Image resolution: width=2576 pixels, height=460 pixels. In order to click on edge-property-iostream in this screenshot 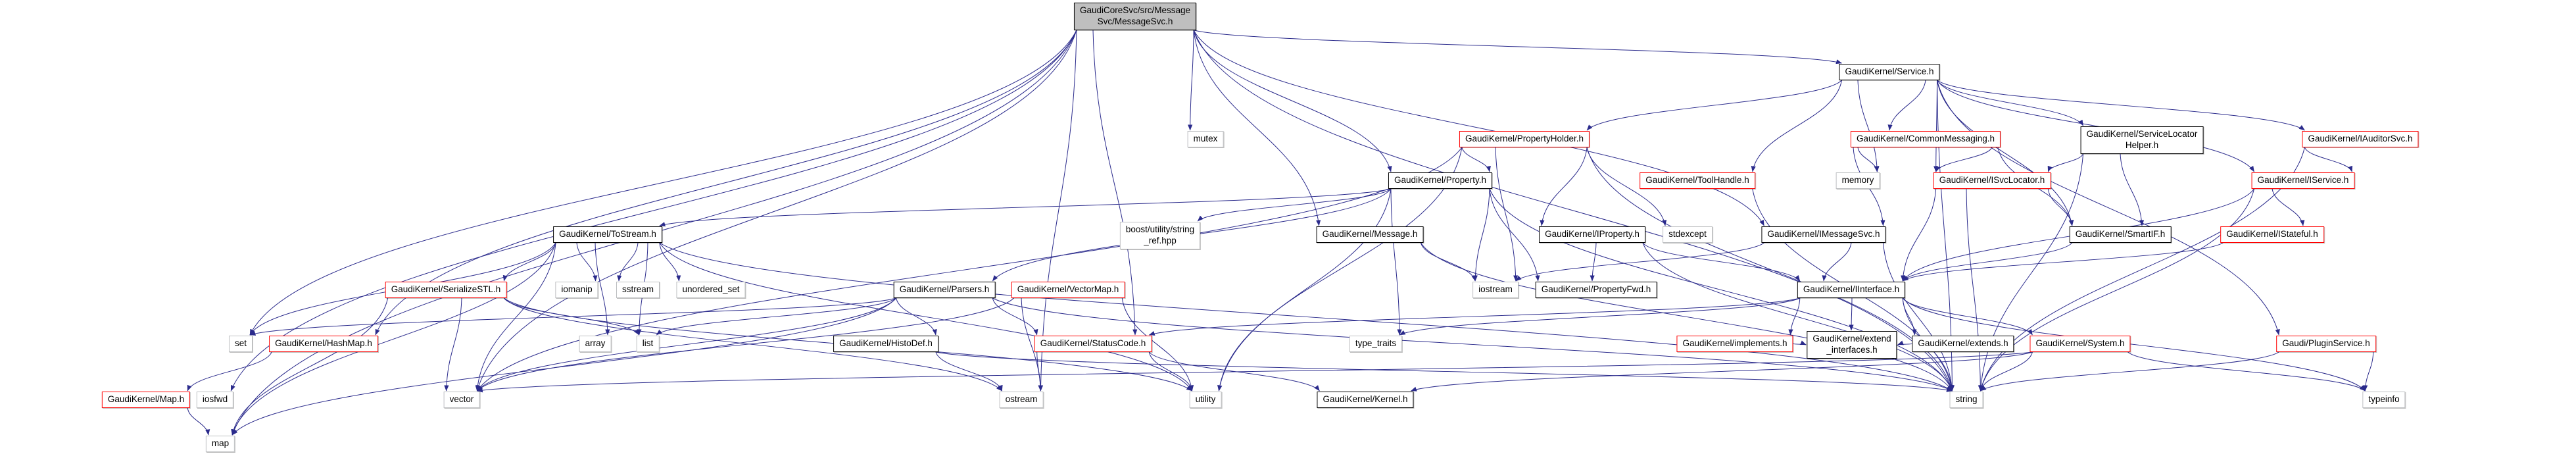, I will do `click(1481, 235)`.